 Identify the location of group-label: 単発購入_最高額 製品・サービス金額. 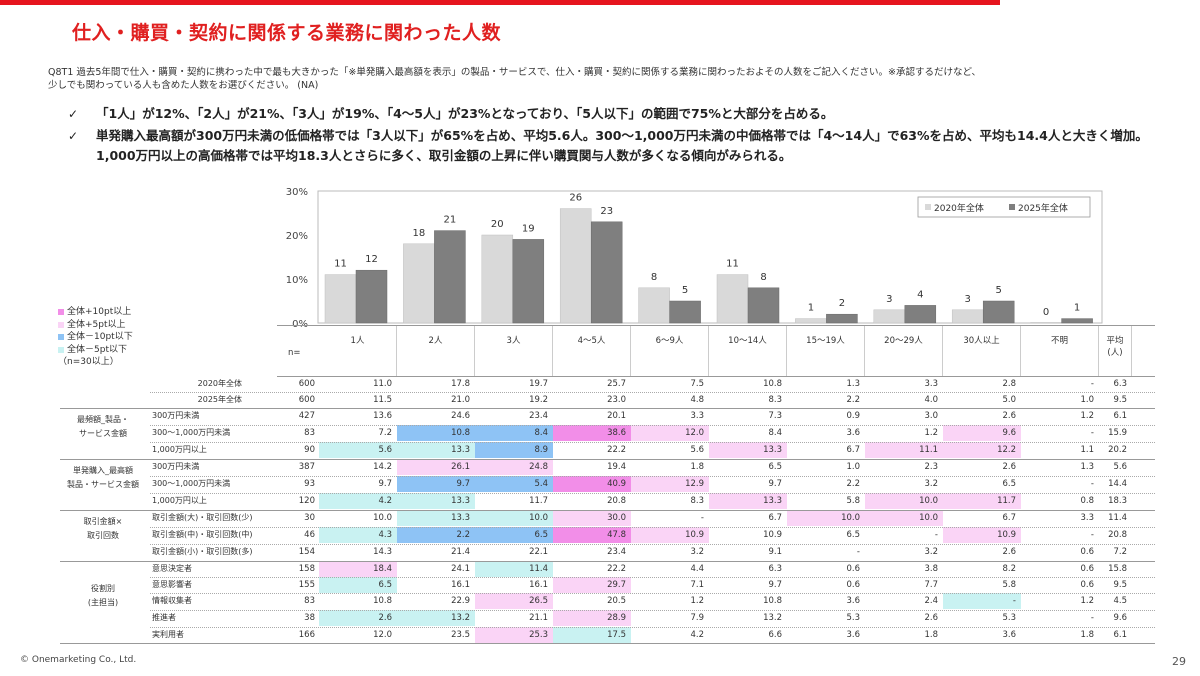
(103, 477).